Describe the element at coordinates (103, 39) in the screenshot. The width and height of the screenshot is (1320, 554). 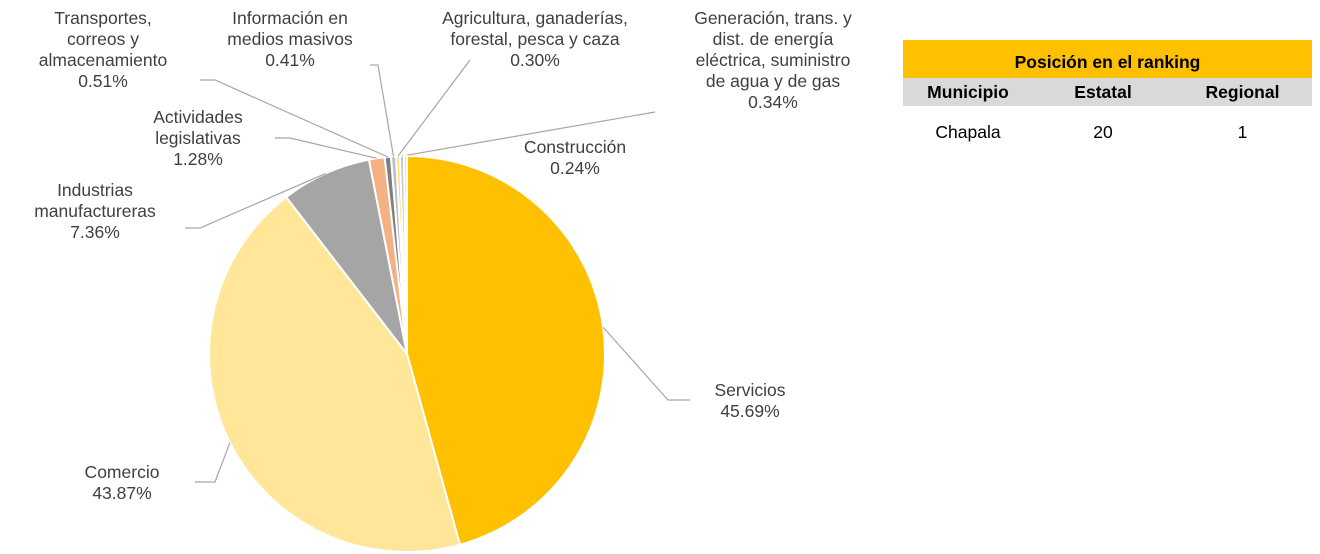
I see `category-name: Transportes, correos y almacenamiento` at that location.